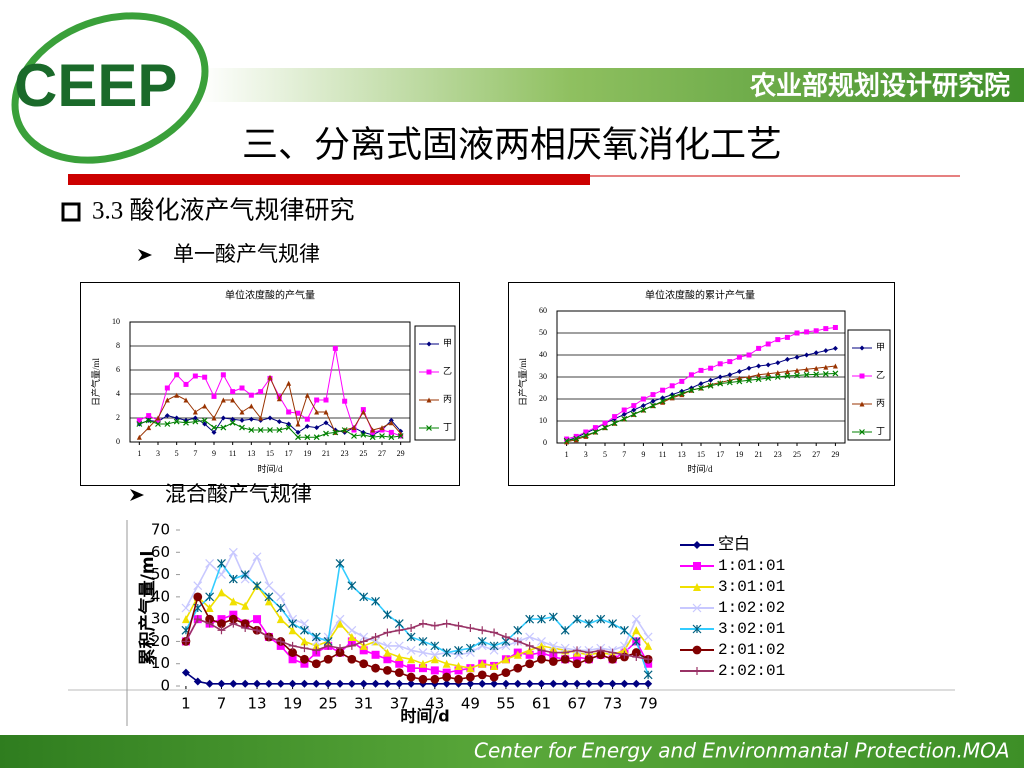  Describe the element at coordinates (147, 608) in the screenshot. I see `y-axis-label: 累积产气量/ml` at that location.